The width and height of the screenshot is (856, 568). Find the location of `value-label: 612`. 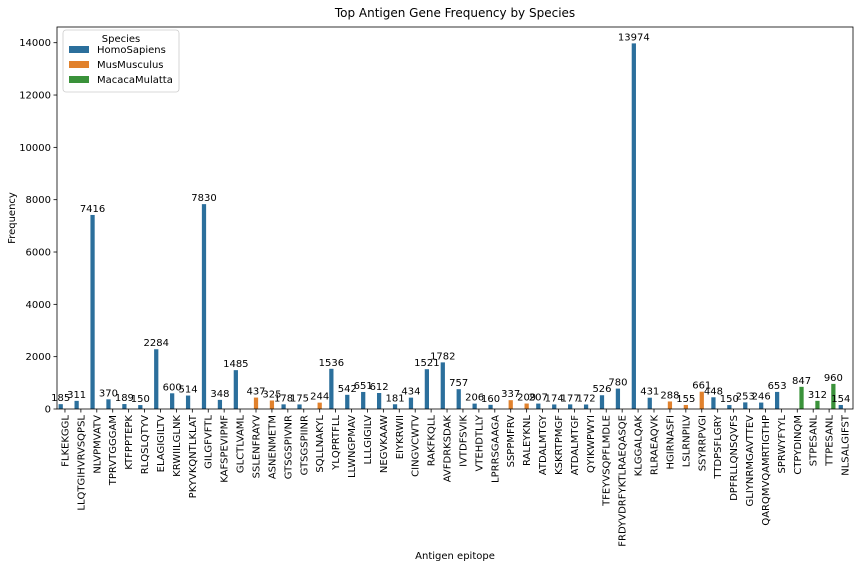

value-label: 612 is located at coordinates (379, 387).